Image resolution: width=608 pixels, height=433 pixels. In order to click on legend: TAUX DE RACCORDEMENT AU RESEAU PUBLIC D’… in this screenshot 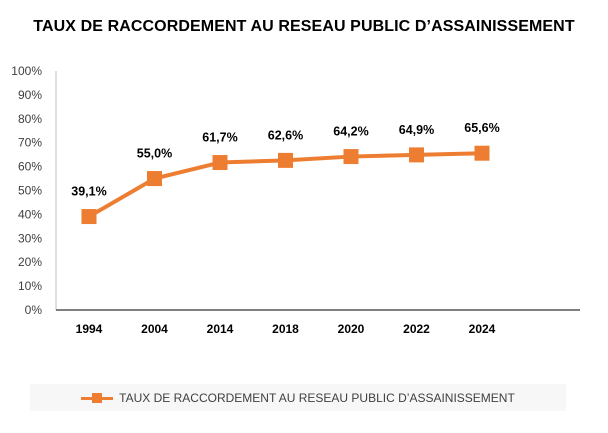, I will do `click(298, 397)`.